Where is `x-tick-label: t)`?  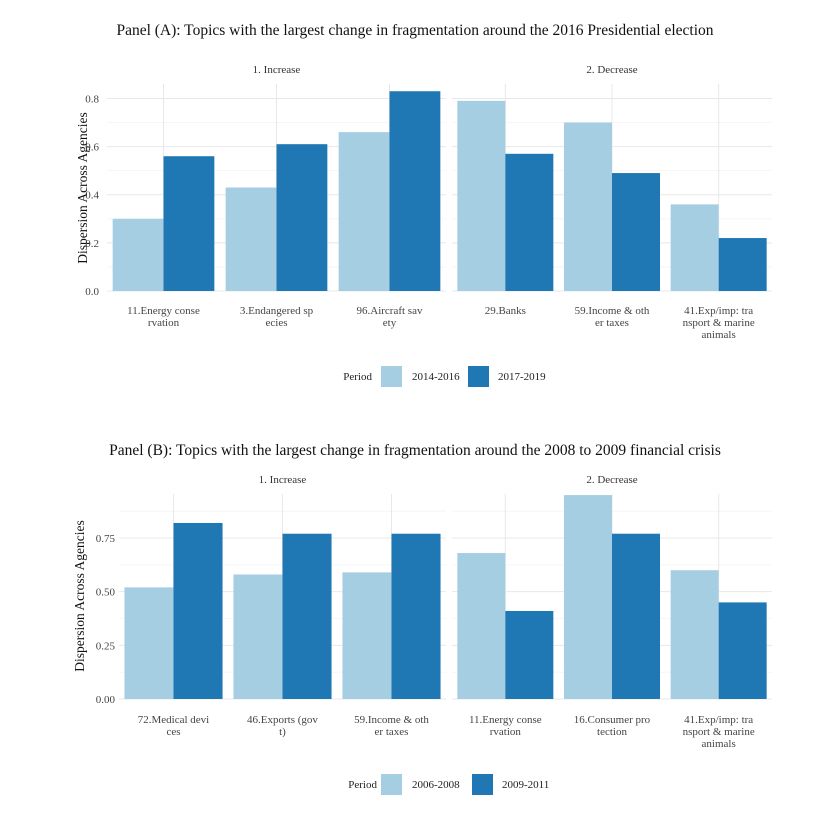 x-tick-label: t) is located at coordinates (282, 732).